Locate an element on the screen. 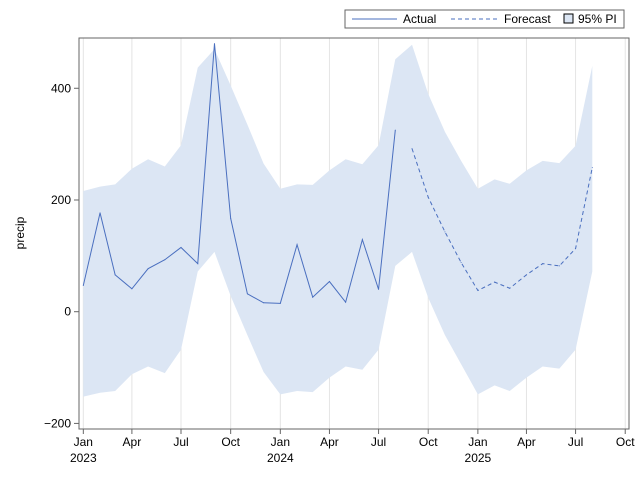 The width and height of the screenshot is (640, 480). x-year-label: 2025 is located at coordinates (478, 458).